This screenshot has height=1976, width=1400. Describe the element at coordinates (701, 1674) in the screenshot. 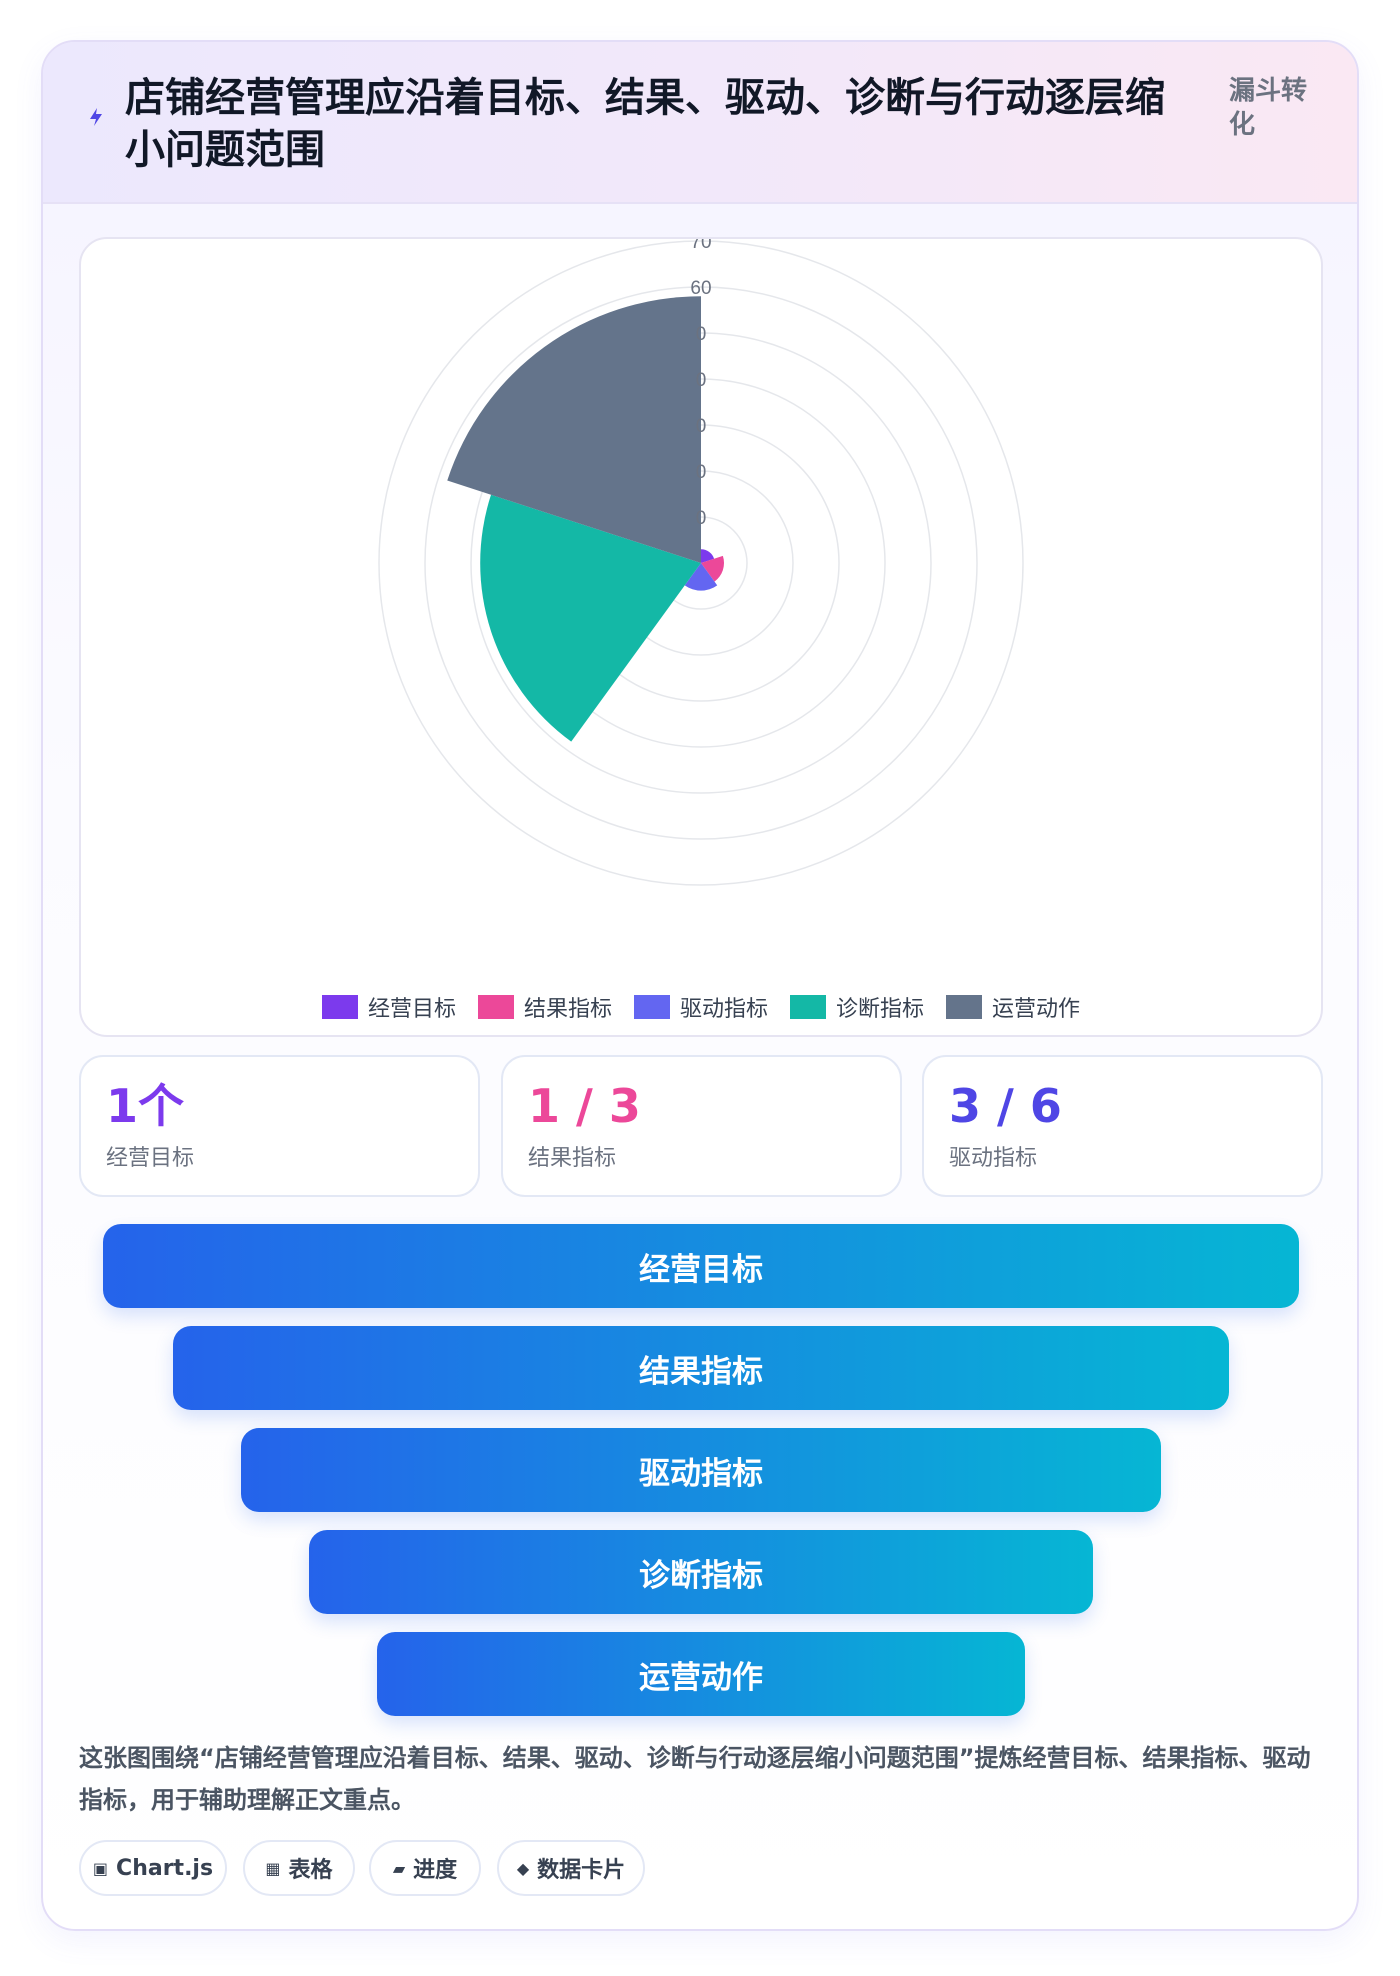

I see `funnel-level-5: 运营动作` at that location.